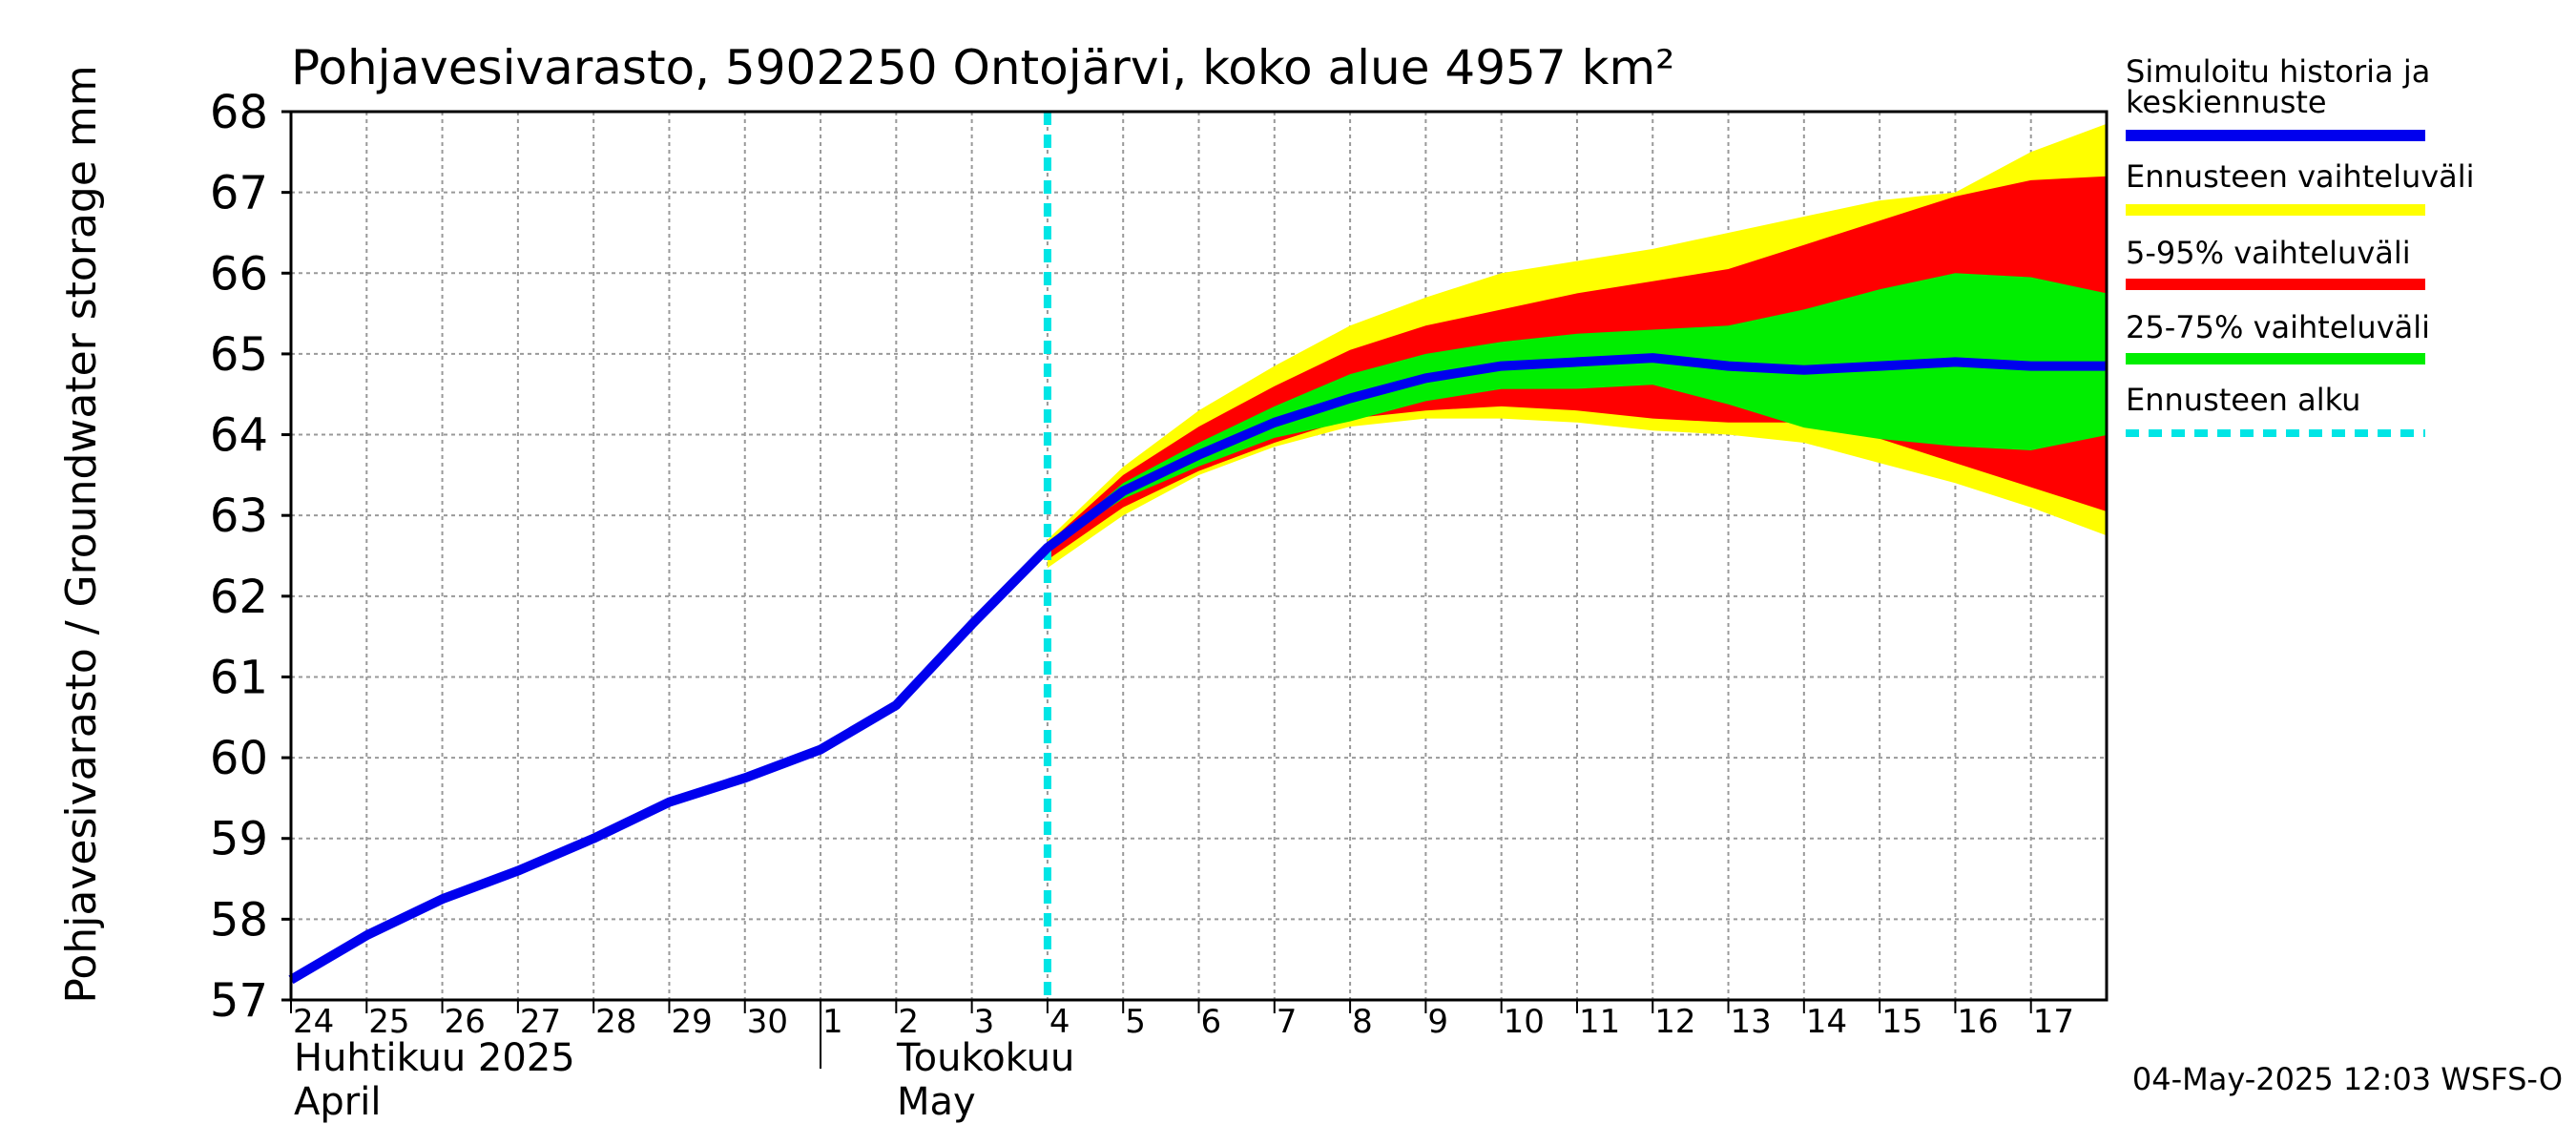 This screenshot has height=1145, width=2576. Describe the element at coordinates (239, 920) in the screenshot. I see `y-tick-label: 58` at that location.